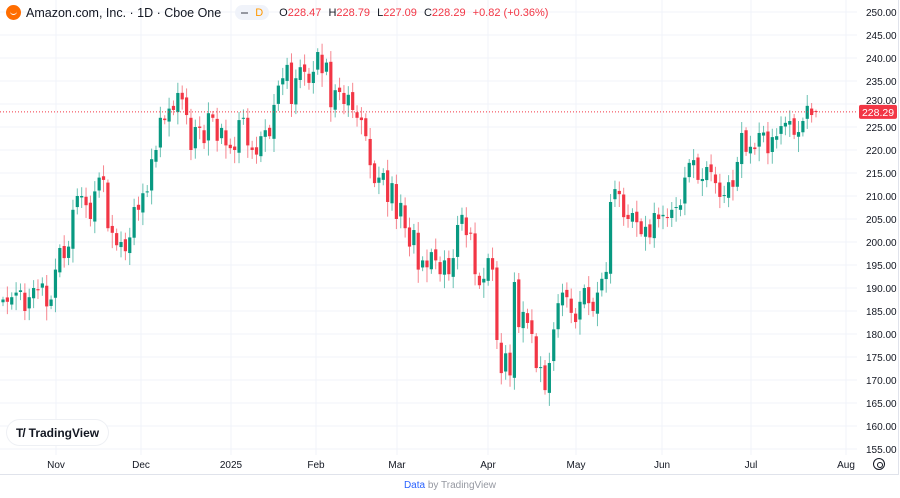 The width and height of the screenshot is (900, 498). I want to click on tradingview-mark-icon: T/, so click(21, 432).